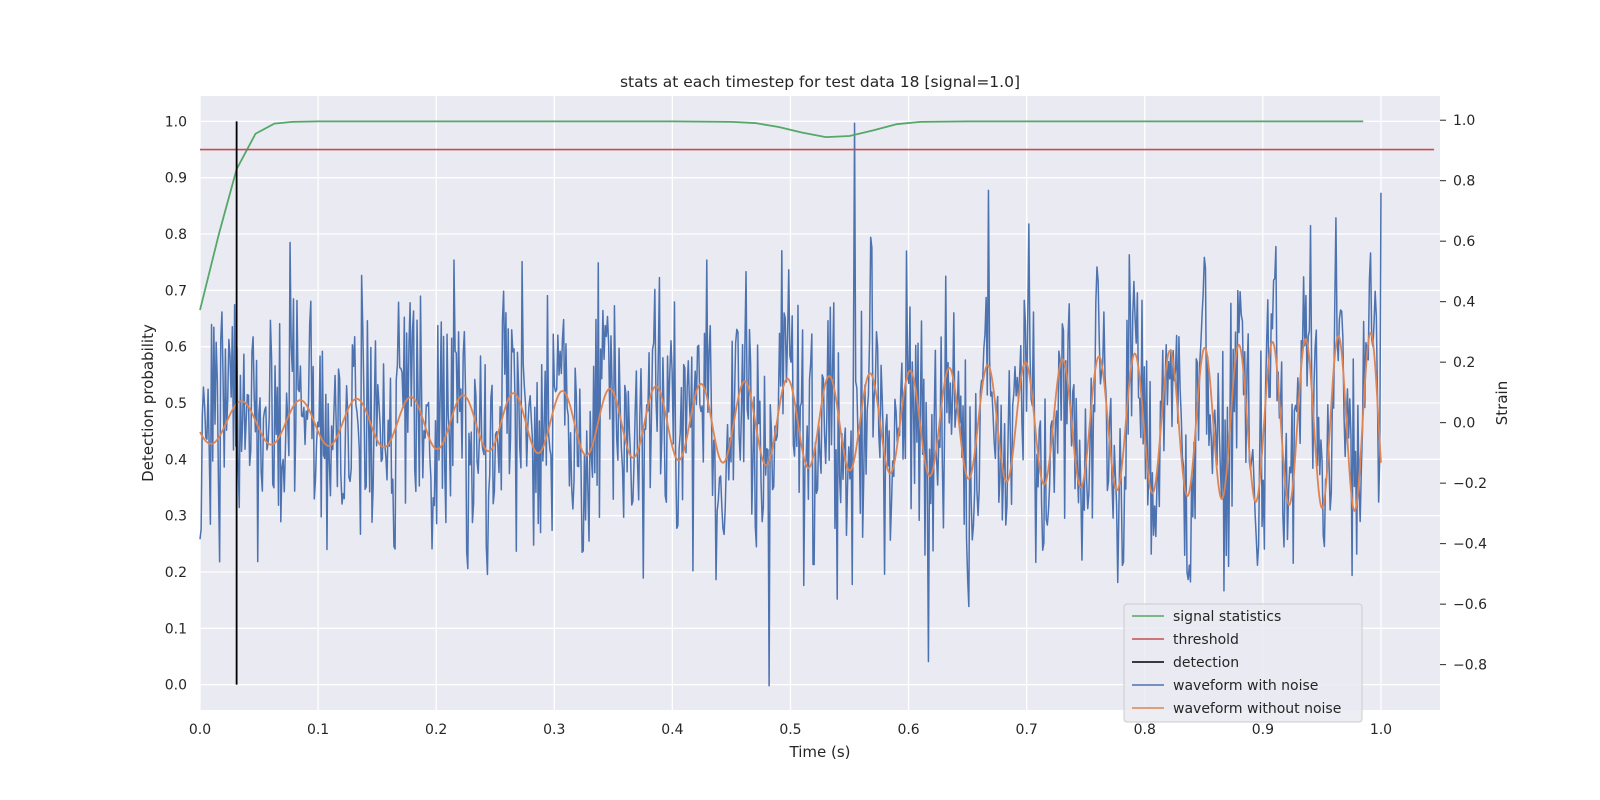  What do you see at coordinates (1463, 393) in the screenshot?
I see `y-right-axis-ticks: −0.8 −0.6 −0.4 −0.2 0.0 0.2 0.4 0.6 0.8 1.0` at bounding box center [1463, 393].